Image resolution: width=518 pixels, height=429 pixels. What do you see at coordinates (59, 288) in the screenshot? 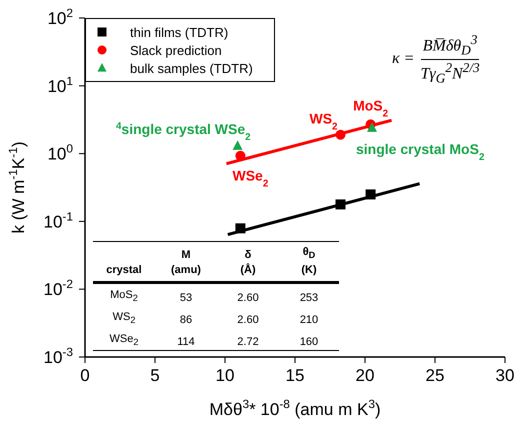
I see `y-tick-label: 10$^{-2}$` at bounding box center [59, 288].